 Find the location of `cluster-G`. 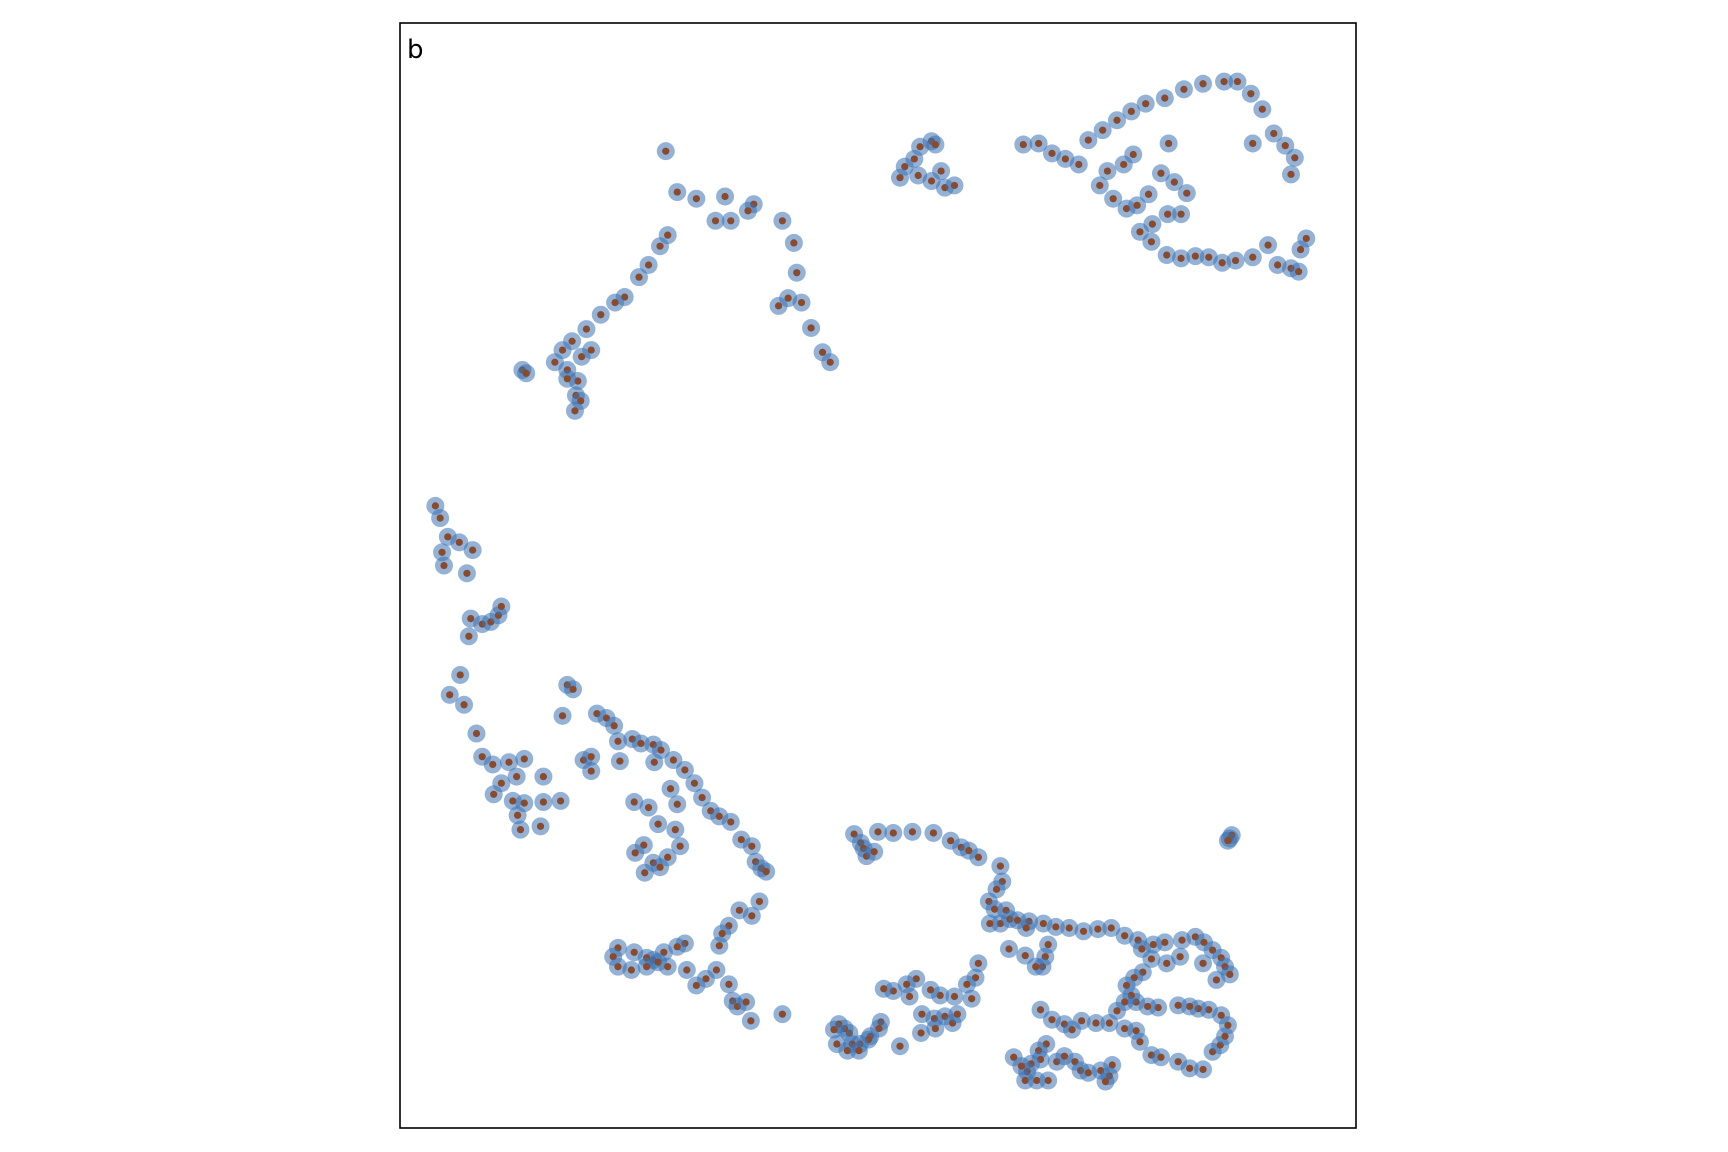

cluster-G is located at coordinates (698, 961).